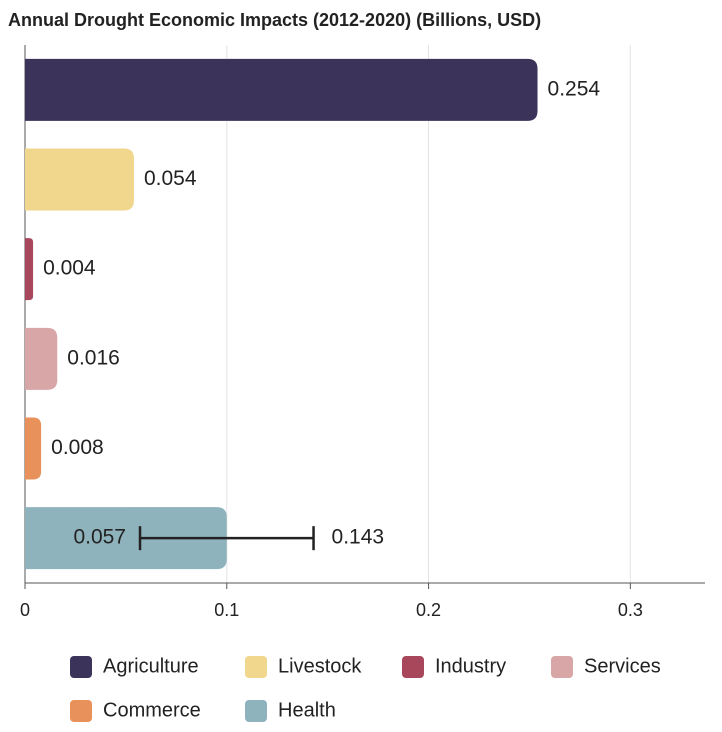 The image size is (722, 732). What do you see at coordinates (77, 447) in the screenshot?
I see `value-label: 0.008` at bounding box center [77, 447].